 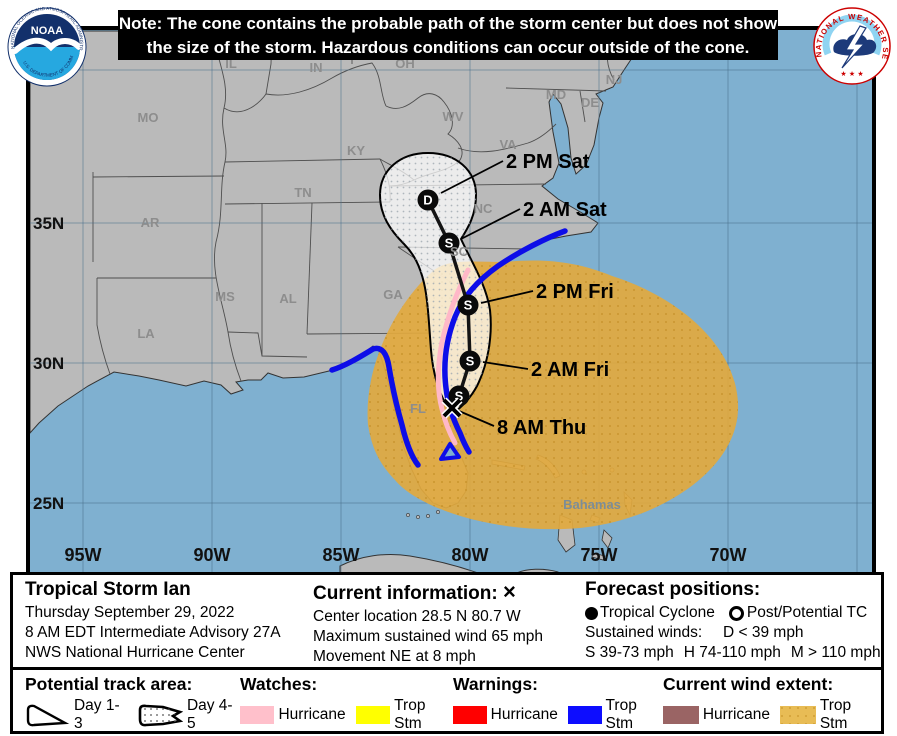 What do you see at coordinates (427, 200) in the screenshot?
I see `point-symbol: D` at bounding box center [427, 200].